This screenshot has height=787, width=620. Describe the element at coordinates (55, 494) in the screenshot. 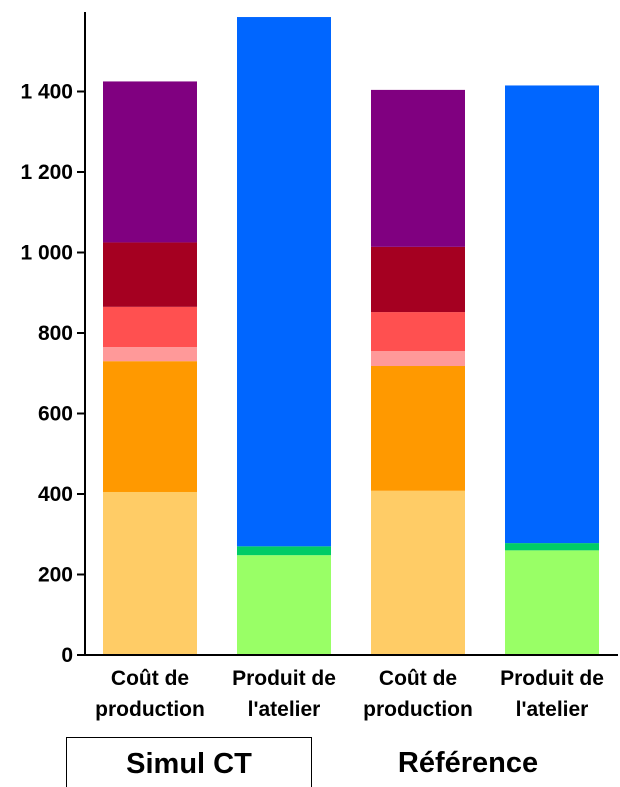

I see `y-tick-label: 400` at that location.